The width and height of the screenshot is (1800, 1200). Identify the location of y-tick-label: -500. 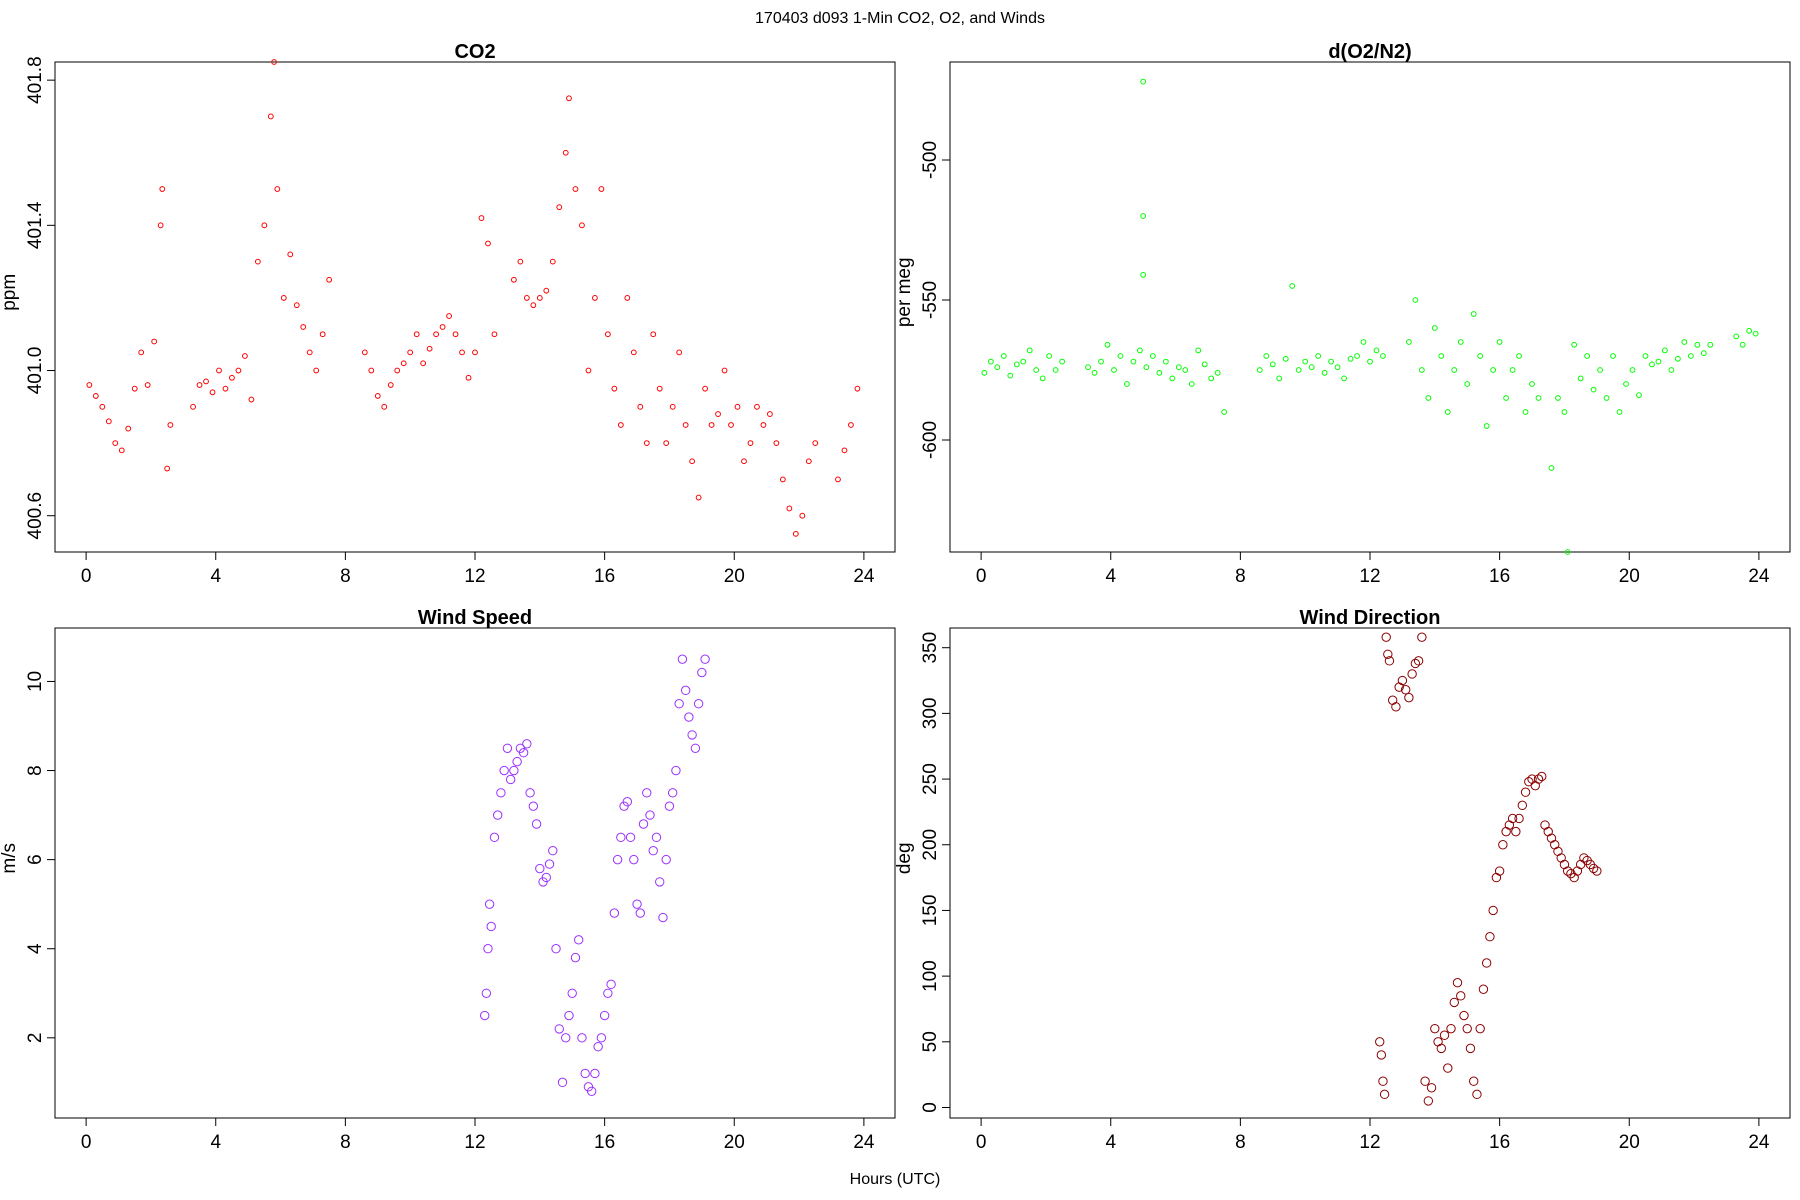
(930, 160).